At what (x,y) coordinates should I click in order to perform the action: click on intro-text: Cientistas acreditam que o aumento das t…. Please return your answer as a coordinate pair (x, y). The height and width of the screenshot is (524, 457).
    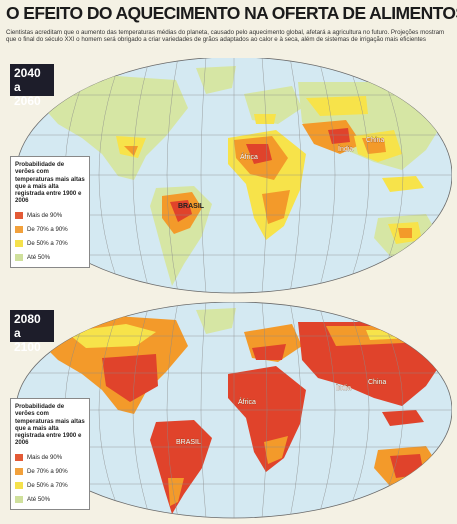
    Looking at the image, I should click on (225, 36).